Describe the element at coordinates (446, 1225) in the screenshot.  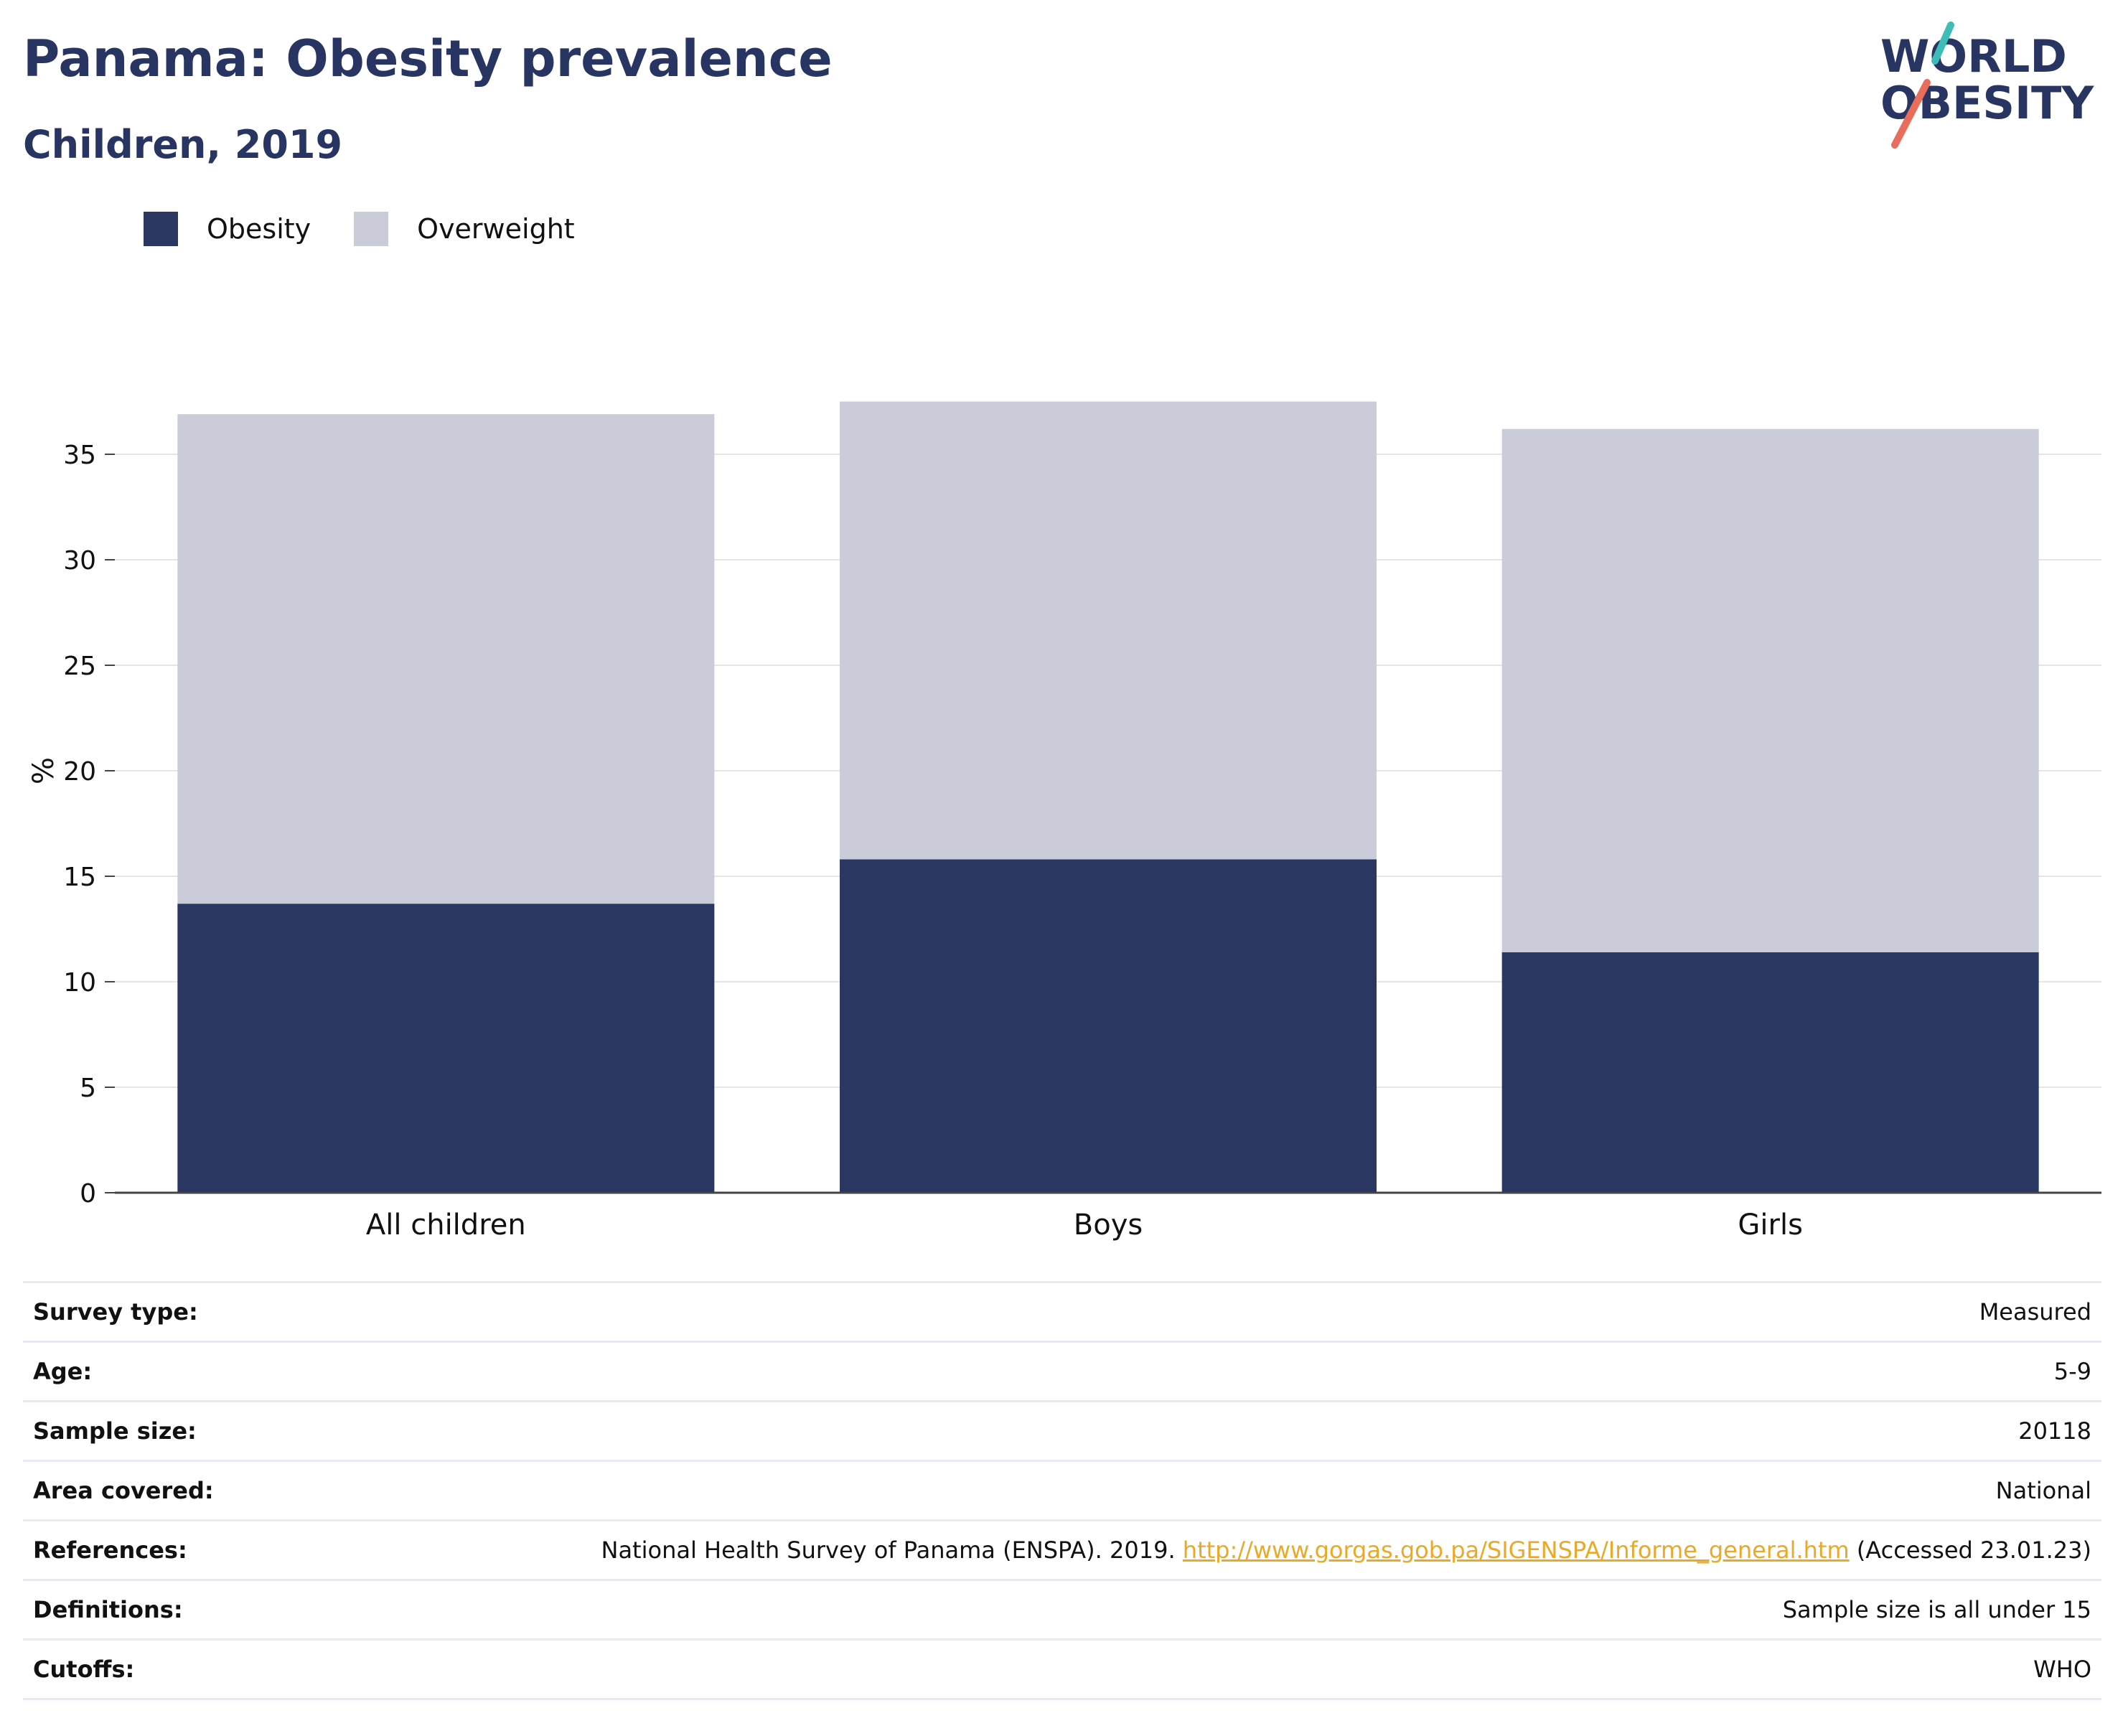
I see `x-tick-label-0: All children` at that location.